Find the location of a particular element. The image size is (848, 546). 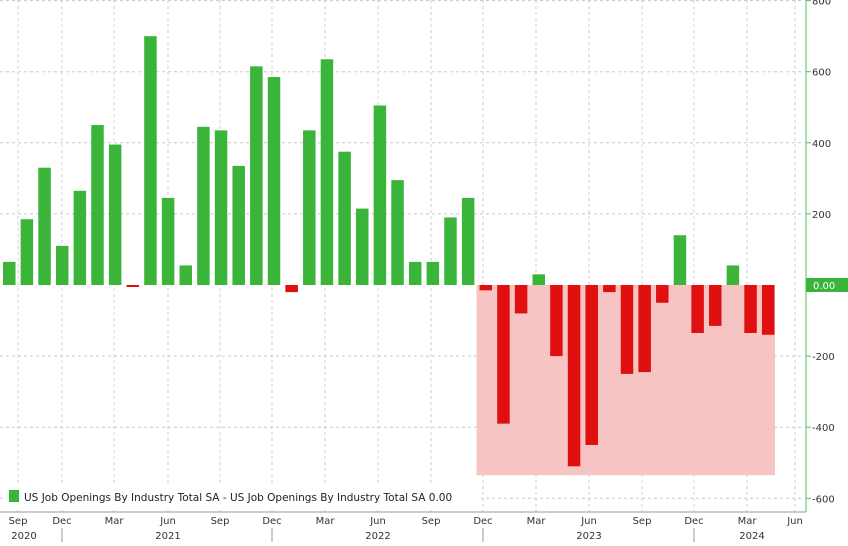

y-tick-label: 200 is located at coordinates (821, 215).